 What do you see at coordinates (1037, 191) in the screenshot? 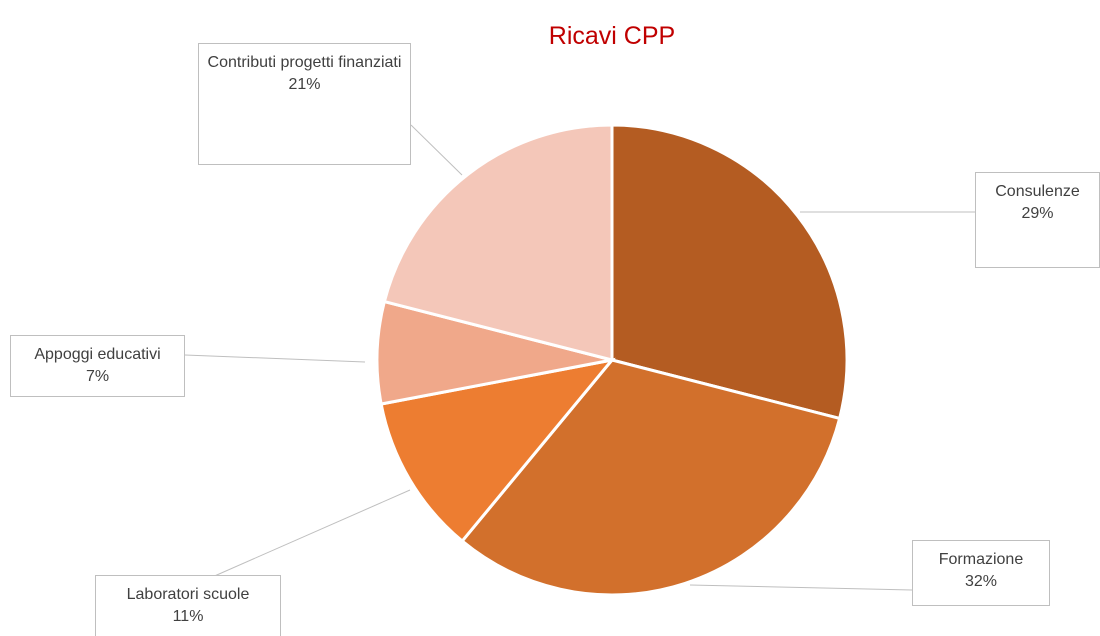
I see `label-name: Consulenze` at bounding box center [1037, 191].